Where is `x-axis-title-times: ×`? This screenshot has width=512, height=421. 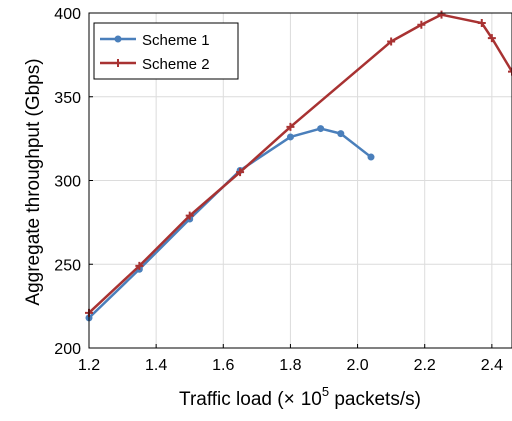 x-axis-title-times: × is located at coordinates (289, 399).